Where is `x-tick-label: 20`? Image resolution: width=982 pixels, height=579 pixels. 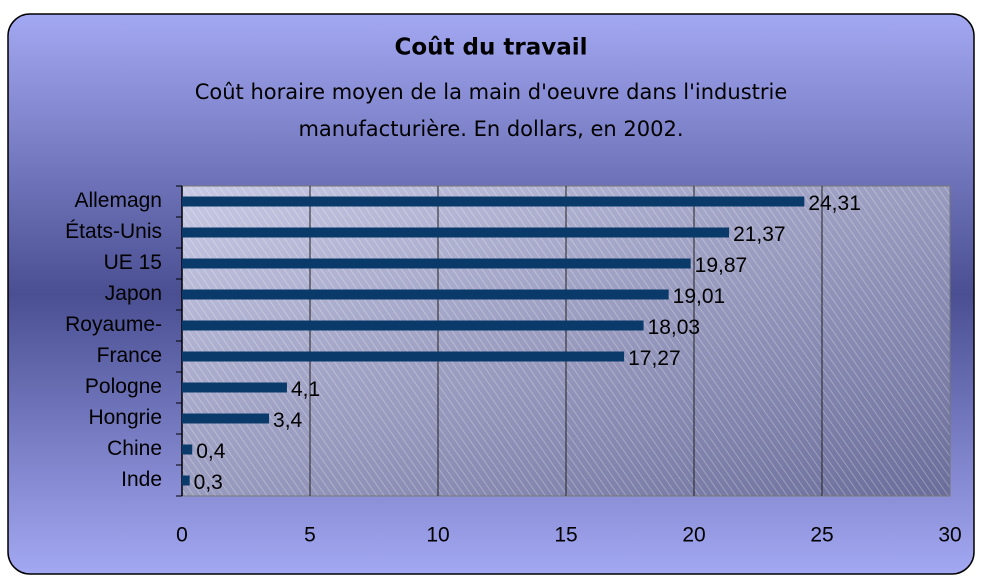 x-tick-label: 20 is located at coordinates (693, 535).